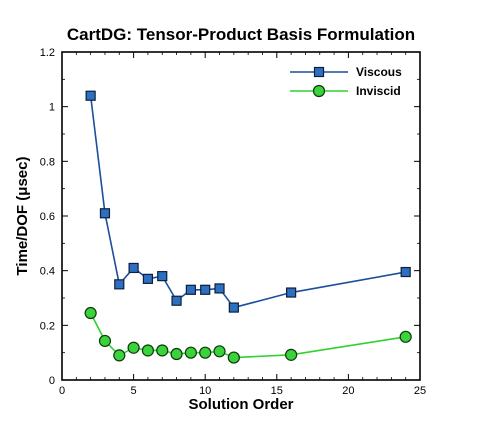  What do you see at coordinates (47, 53) in the screenshot?
I see `y-tick-label: 1.2` at bounding box center [47, 53].